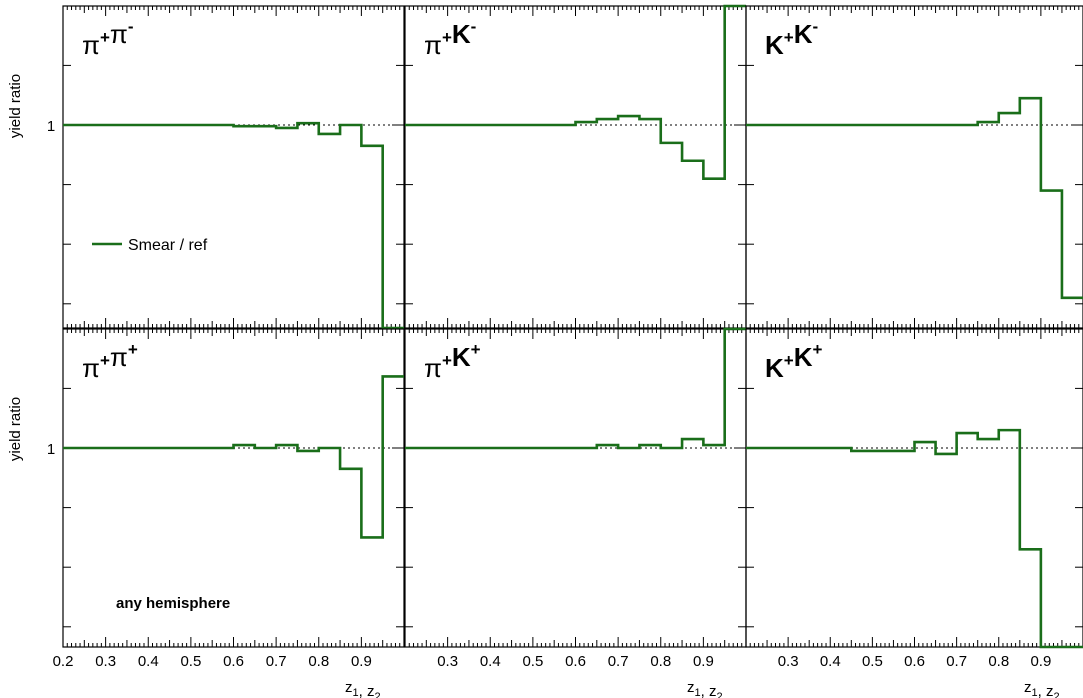 The height and width of the screenshot is (698, 1083). Describe the element at coordinates (63, 661) in the screenshot. I see `x-tick-label: 0.2` at that location.